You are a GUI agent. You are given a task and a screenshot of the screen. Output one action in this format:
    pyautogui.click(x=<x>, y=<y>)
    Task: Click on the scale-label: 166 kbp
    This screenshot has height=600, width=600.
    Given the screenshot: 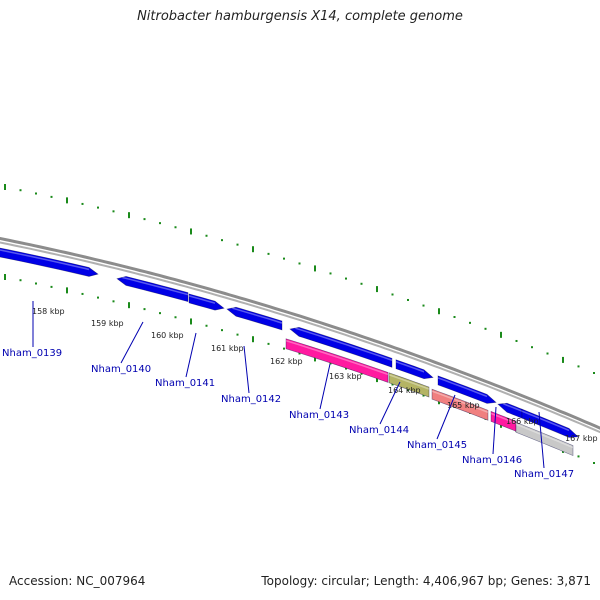 What is the action you would take?
    pyautogui.click(x=522, y=421)
    